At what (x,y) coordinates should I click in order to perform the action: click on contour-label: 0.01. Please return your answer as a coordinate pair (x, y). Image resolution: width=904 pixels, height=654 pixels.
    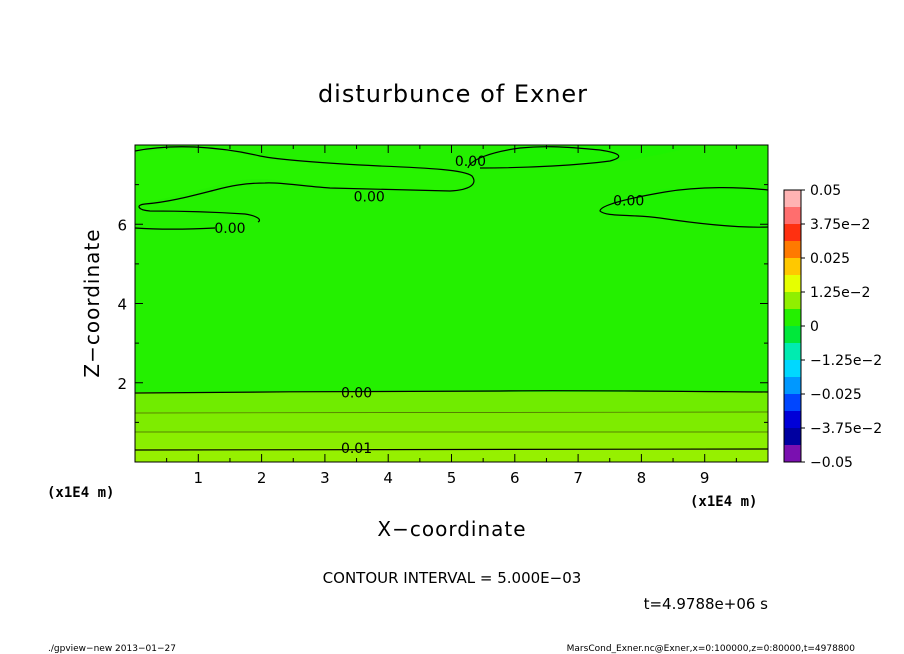
    Looking at the image, I should click on (356, 449).